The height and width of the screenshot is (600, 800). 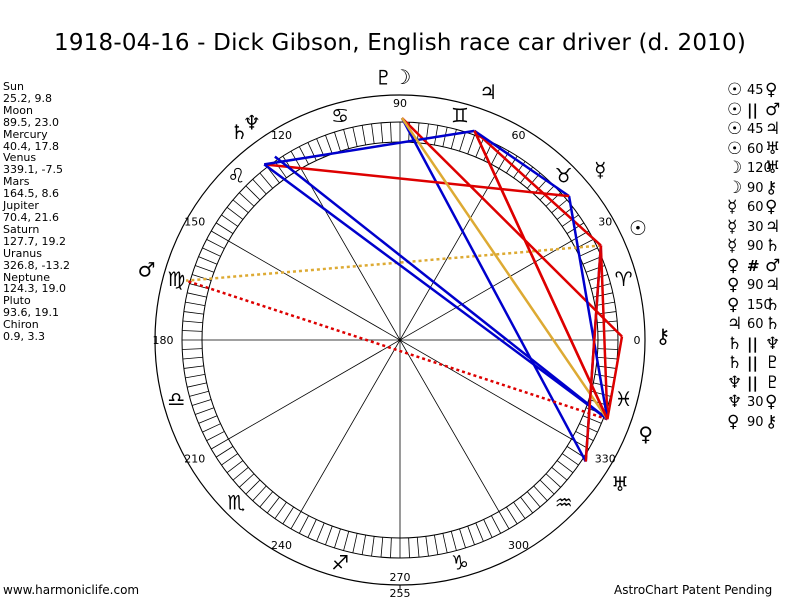 What do you see at coordinates (163, 340) in the screenshot?
I see `degree-label: 180` at bounding box center [163, 340].